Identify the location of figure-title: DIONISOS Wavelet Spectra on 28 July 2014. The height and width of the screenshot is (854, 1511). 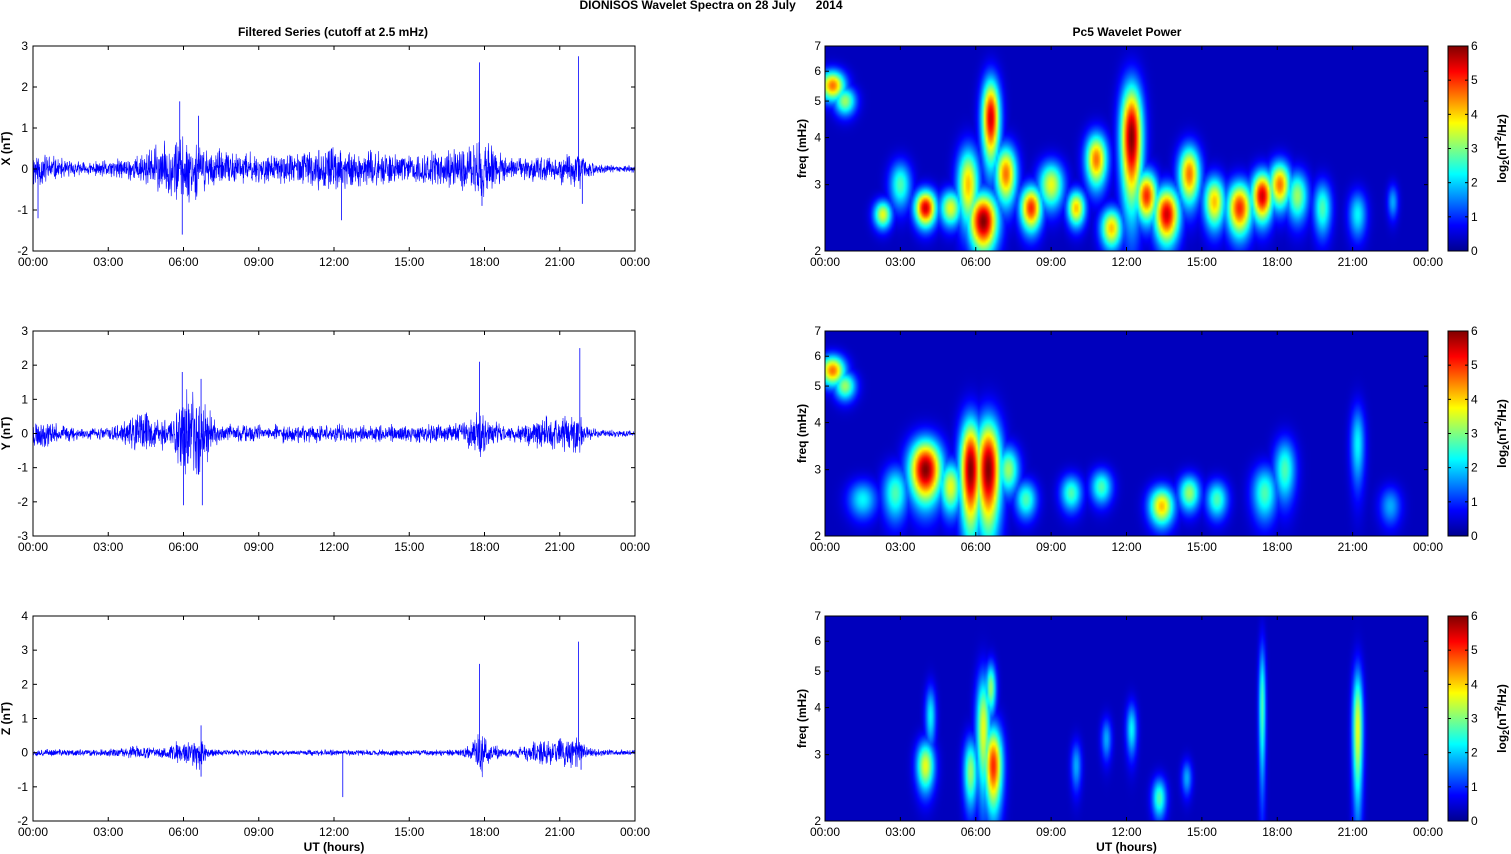
(711, 6).